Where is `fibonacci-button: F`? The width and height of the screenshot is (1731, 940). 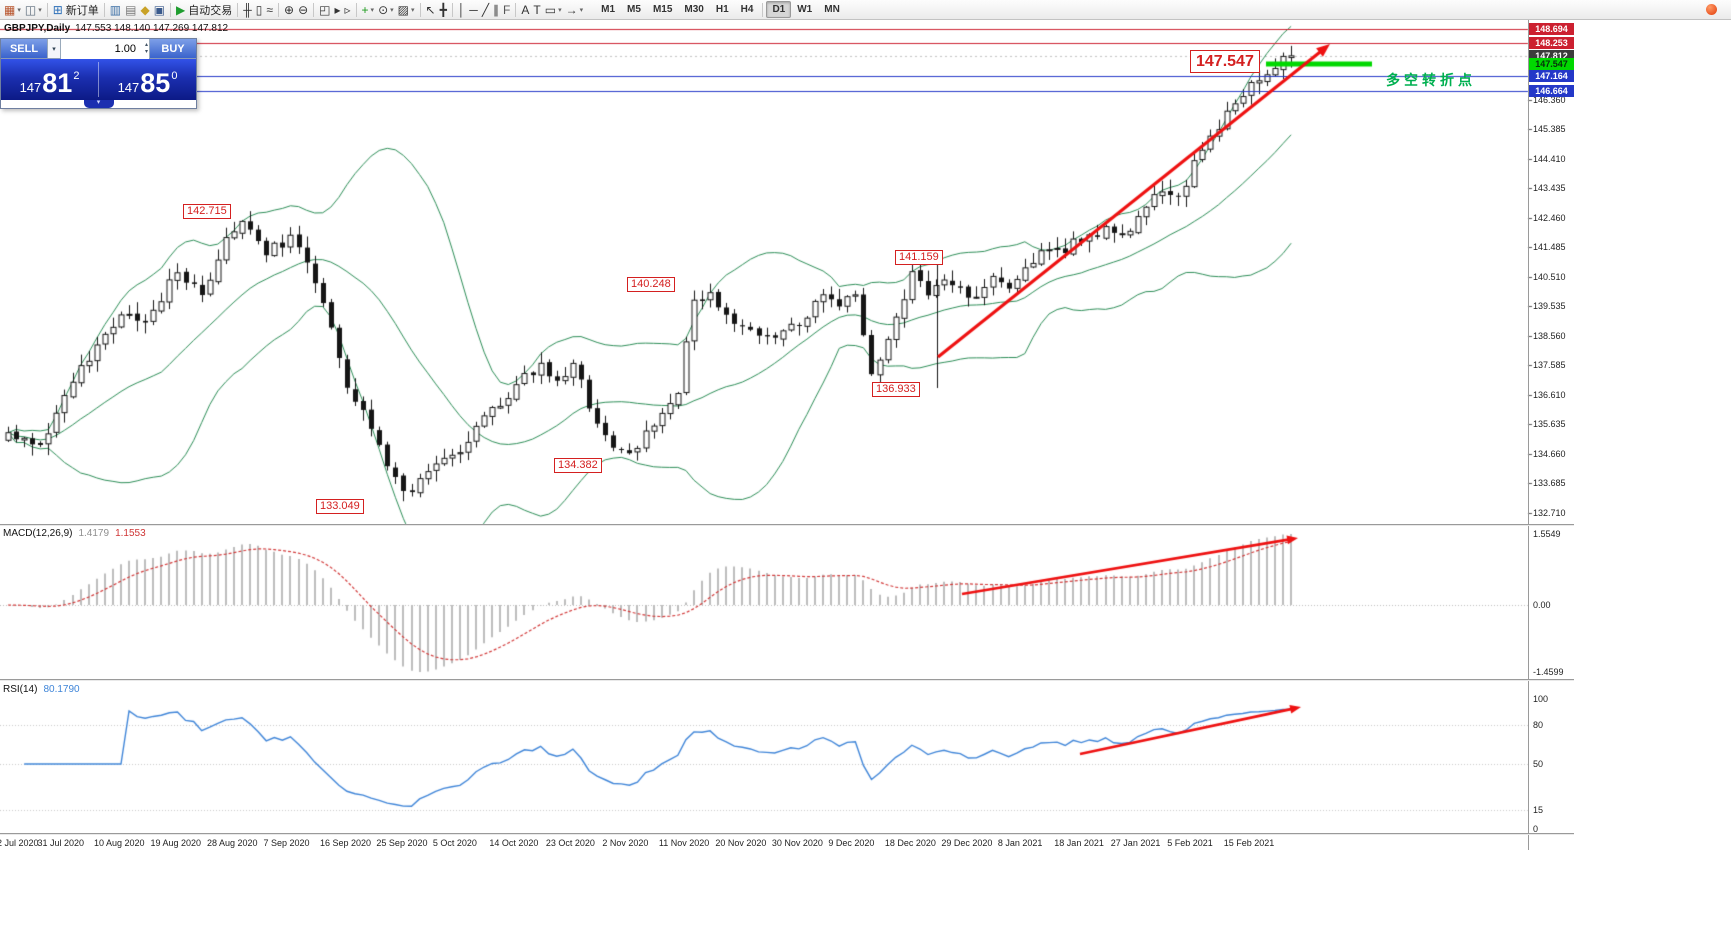 fibonacci-button: F is located at coordinates (506, 10).